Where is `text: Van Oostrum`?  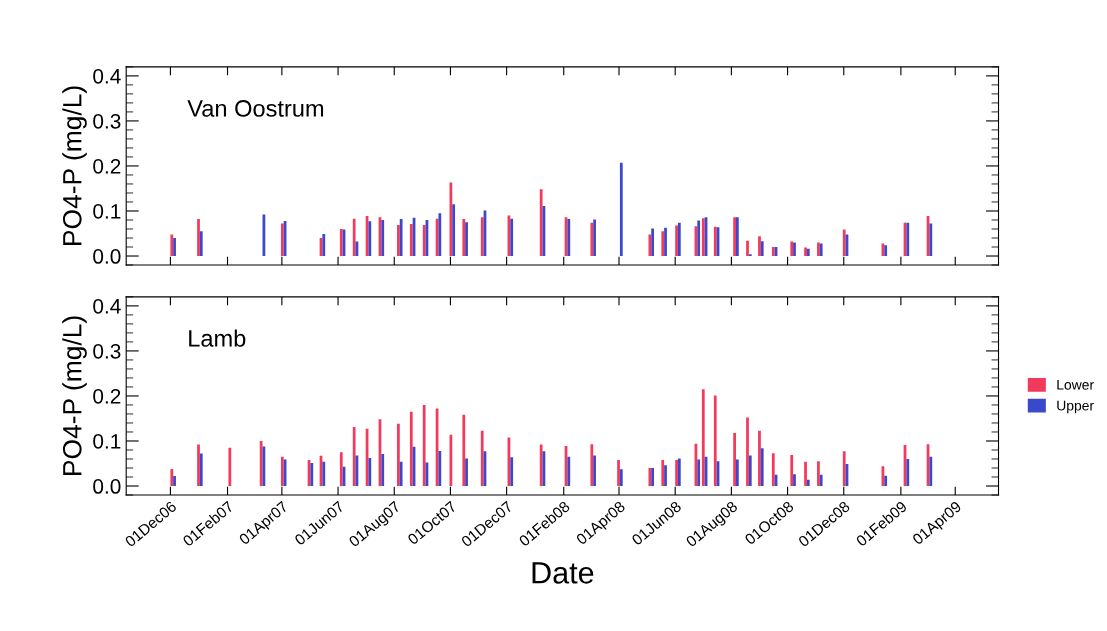
text: Van Oostrum is located at coordinates (255, 108).